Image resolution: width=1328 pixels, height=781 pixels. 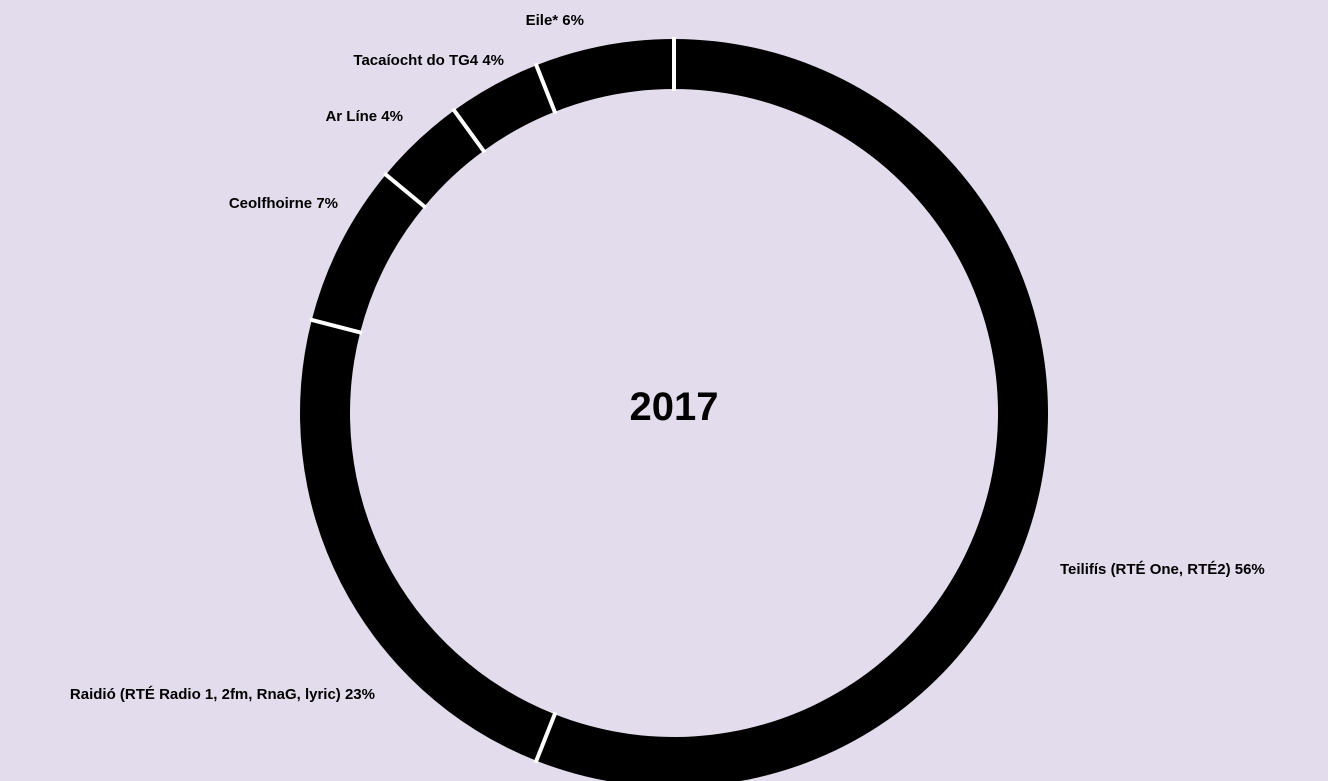 I want to click on chart-title: 2017, so click(x=674, y=407).